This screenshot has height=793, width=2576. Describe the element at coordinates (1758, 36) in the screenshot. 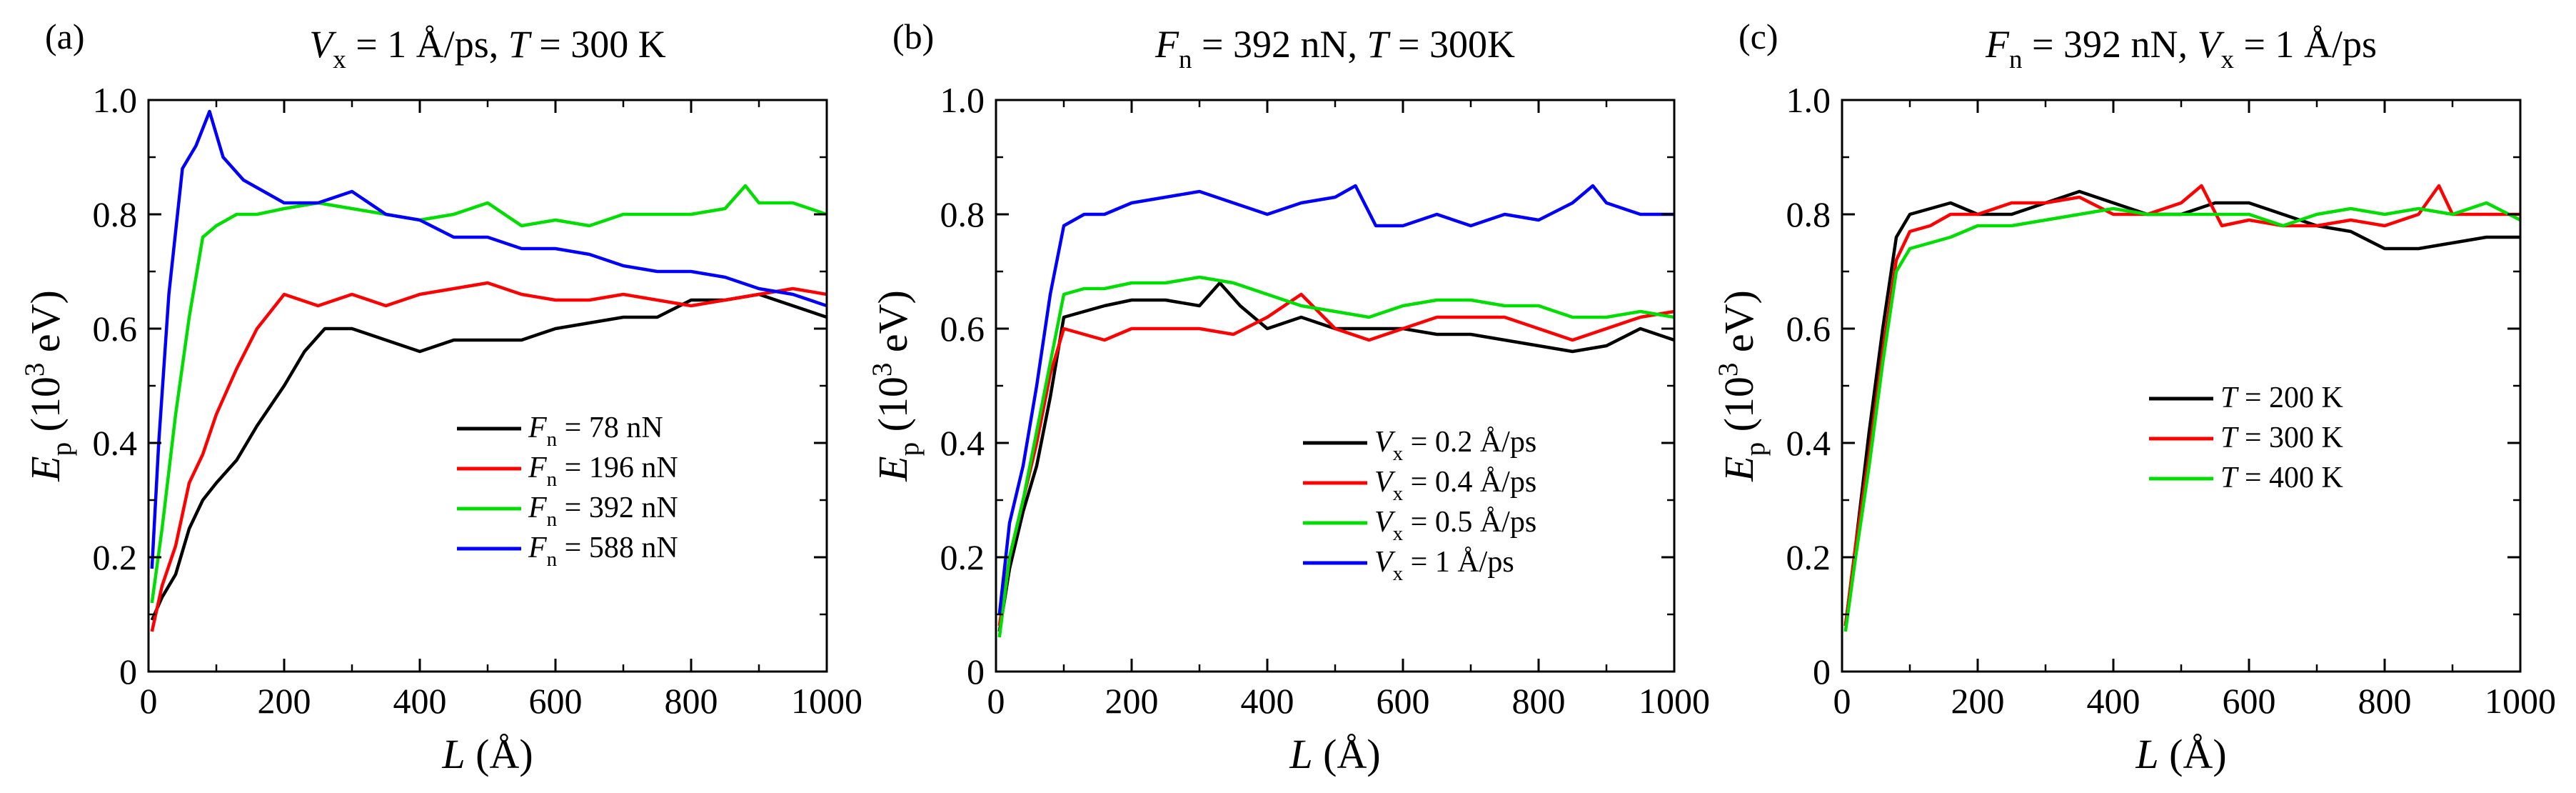

I see `panel-letter: (c)` at that location.